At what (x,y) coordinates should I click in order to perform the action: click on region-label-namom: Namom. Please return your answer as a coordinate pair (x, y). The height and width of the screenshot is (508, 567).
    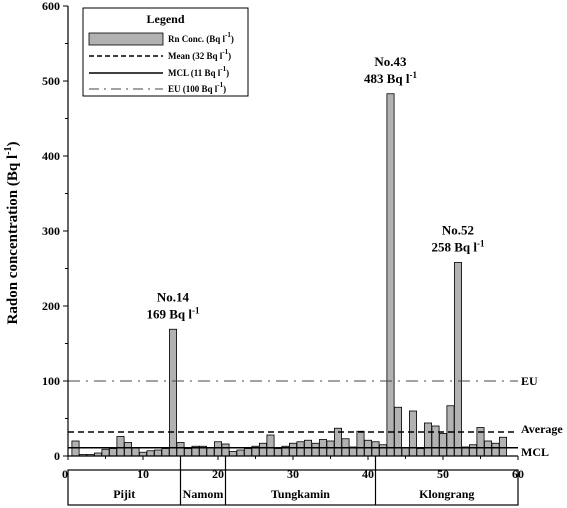
    Looking at the image, I should click on (203, 494).